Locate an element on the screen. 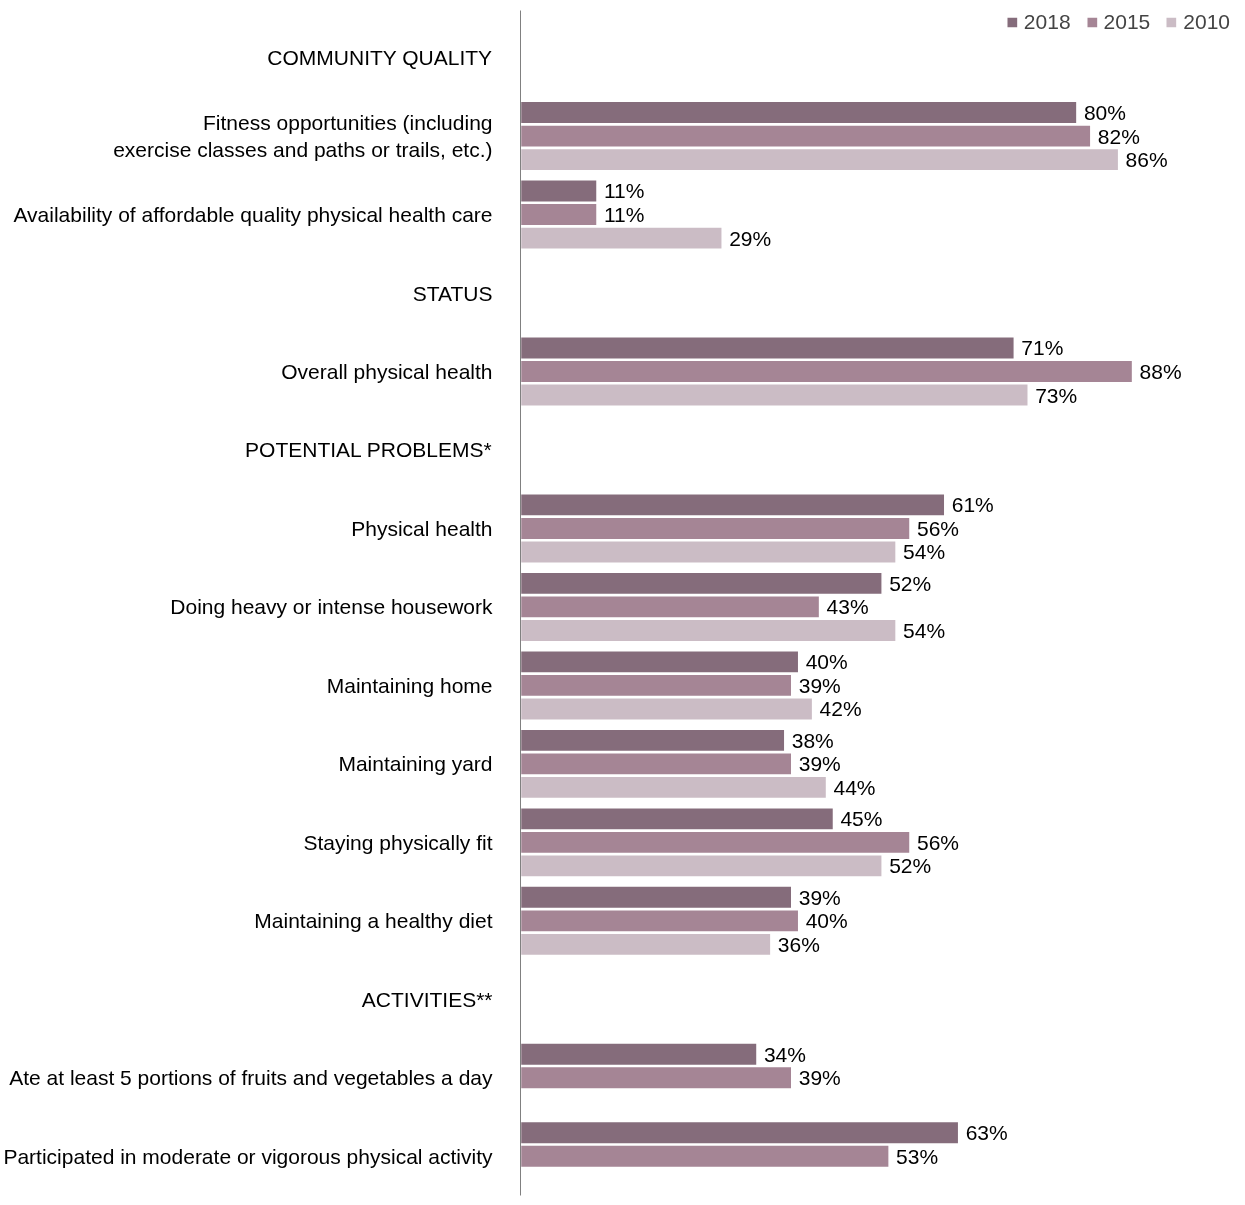 This screenshot has width=1245, height=1205. data-label: 29% is located at coordinates (750, 238).